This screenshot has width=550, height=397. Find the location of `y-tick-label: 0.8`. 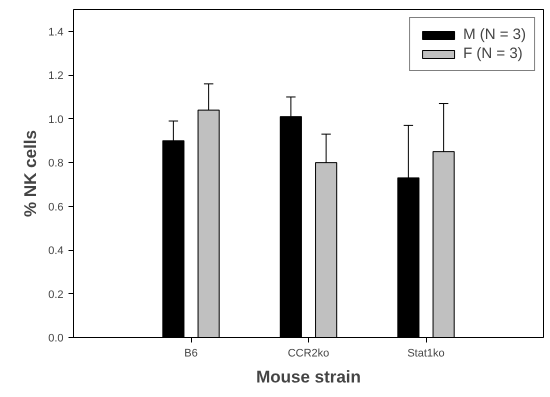

y-tick-label: 0.8 is located at coordinates (56, 164).